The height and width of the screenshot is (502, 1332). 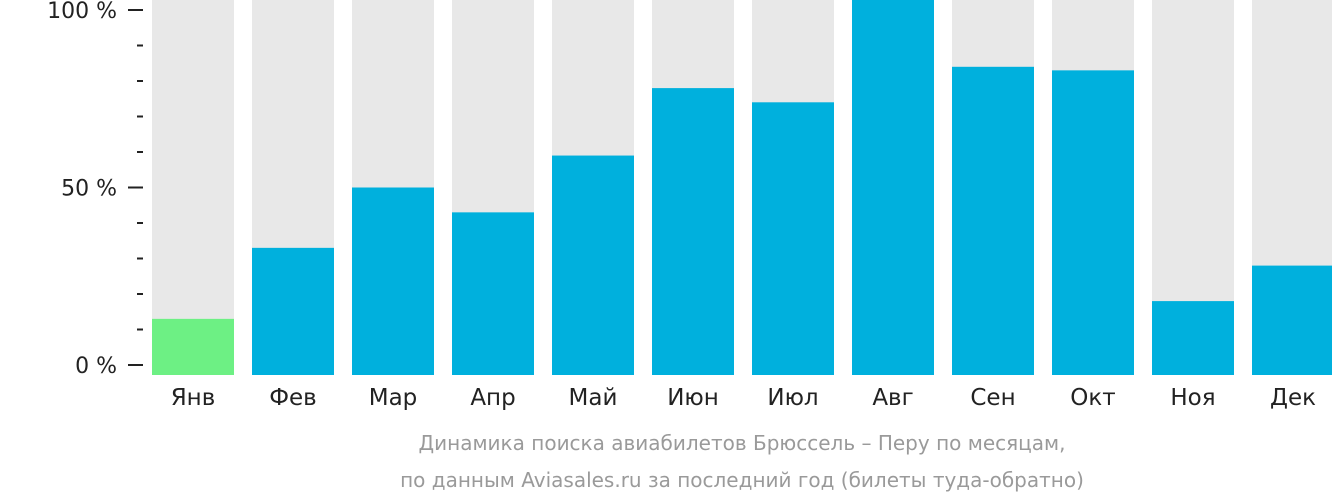 What do you see at coordinates (892, 398) in the screenshot?
I see `x-tick-label: Авг` at bounding box center [892, 398].